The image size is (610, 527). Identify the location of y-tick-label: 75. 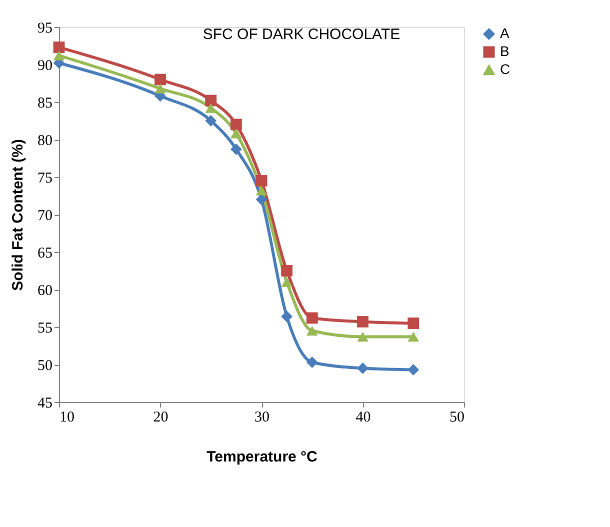
(45, 178).